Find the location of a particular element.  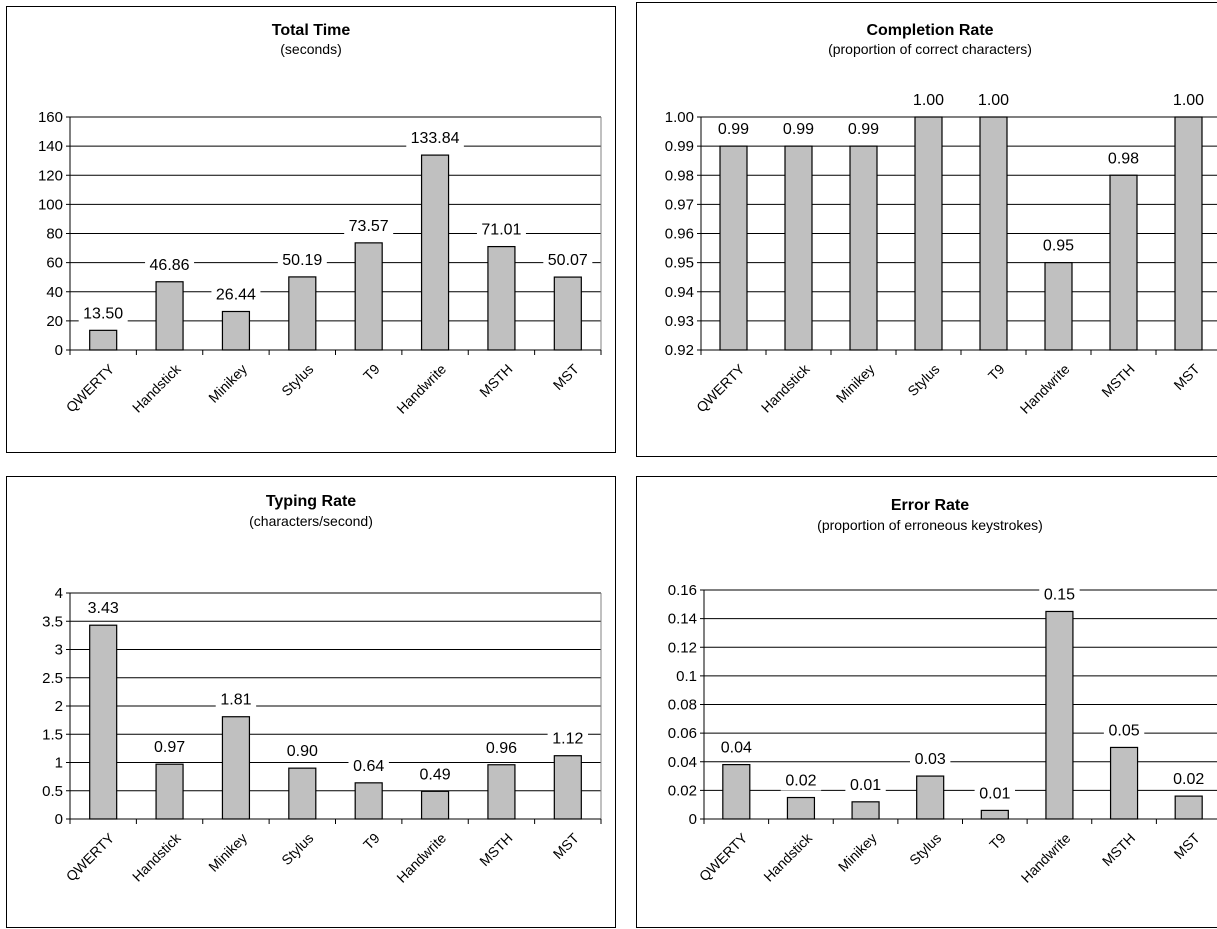

data-label: 0.03 is located at coordinates (930, 759).